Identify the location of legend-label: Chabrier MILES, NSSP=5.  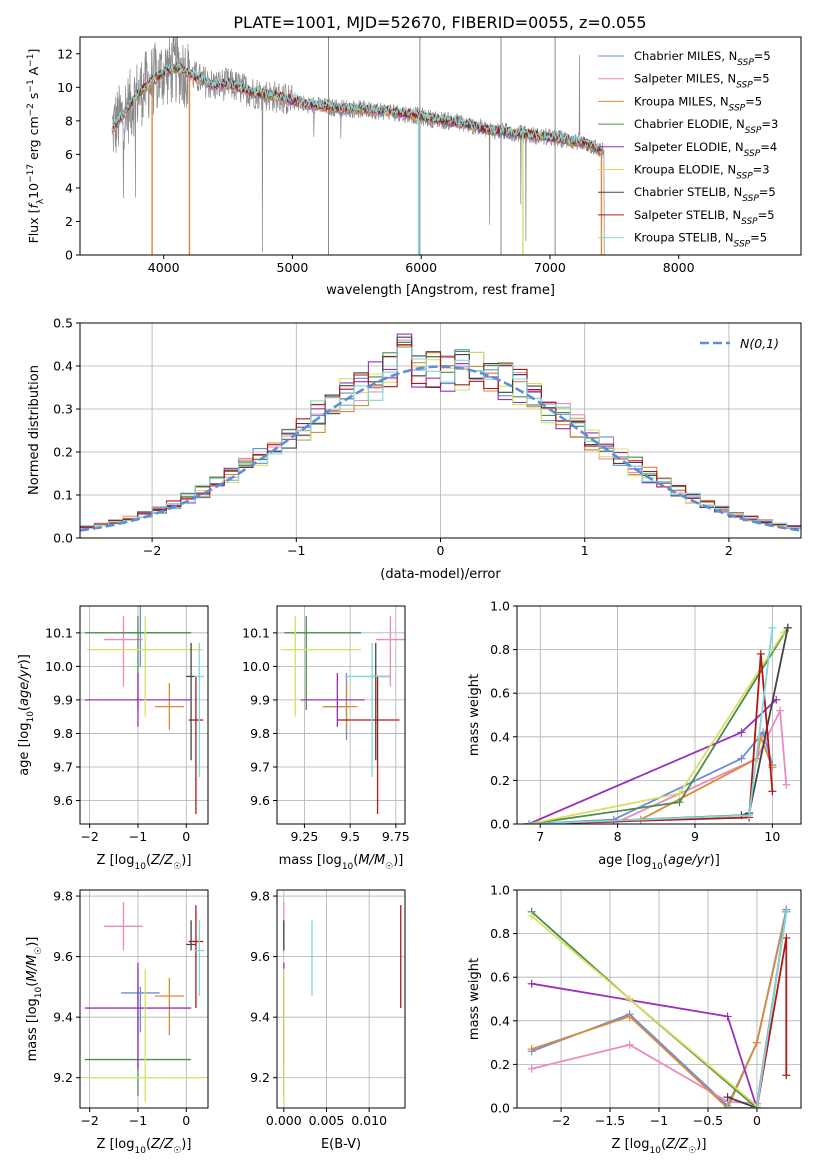
(702, 58).